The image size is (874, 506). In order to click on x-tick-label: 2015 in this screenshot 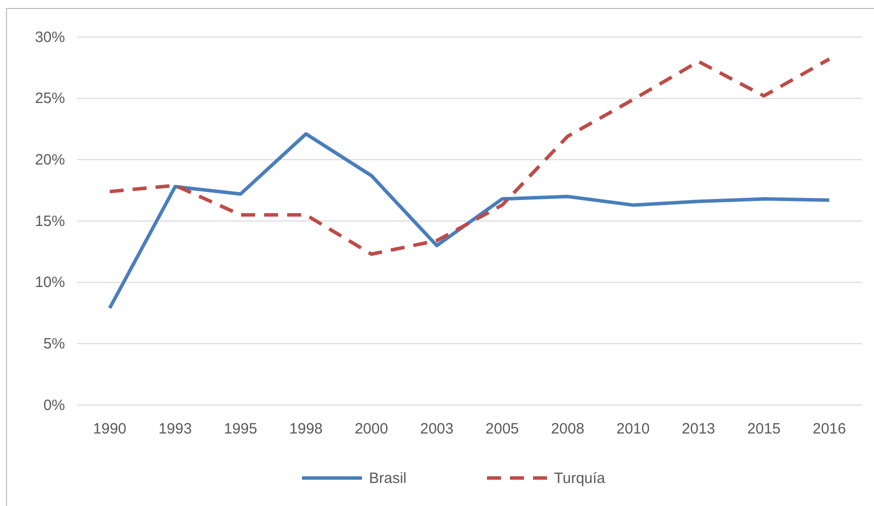, I will do `click(764, 429)`.